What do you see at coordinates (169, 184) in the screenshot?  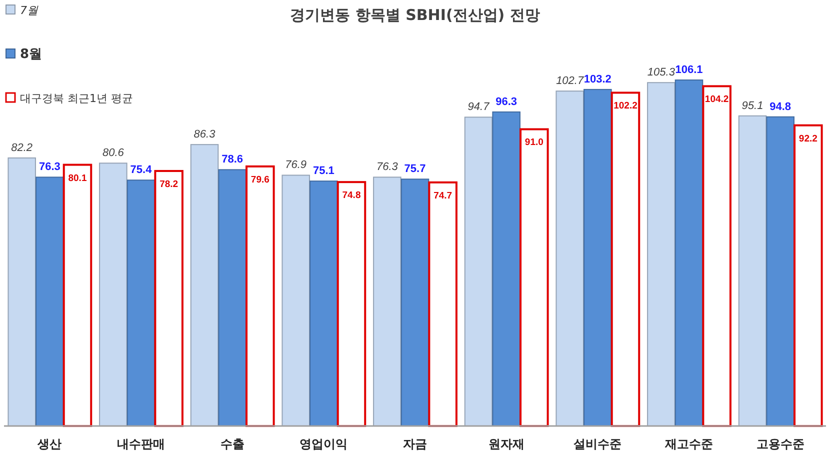 I see `data-label: 78.2` at bounding box center [169, 184].